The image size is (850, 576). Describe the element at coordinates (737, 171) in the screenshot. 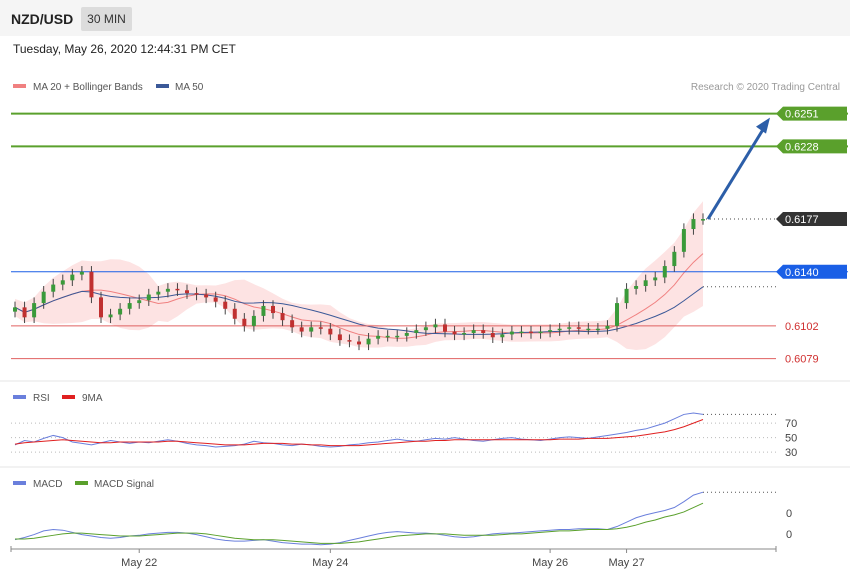

I see `forecast-arrow-line` at that location.